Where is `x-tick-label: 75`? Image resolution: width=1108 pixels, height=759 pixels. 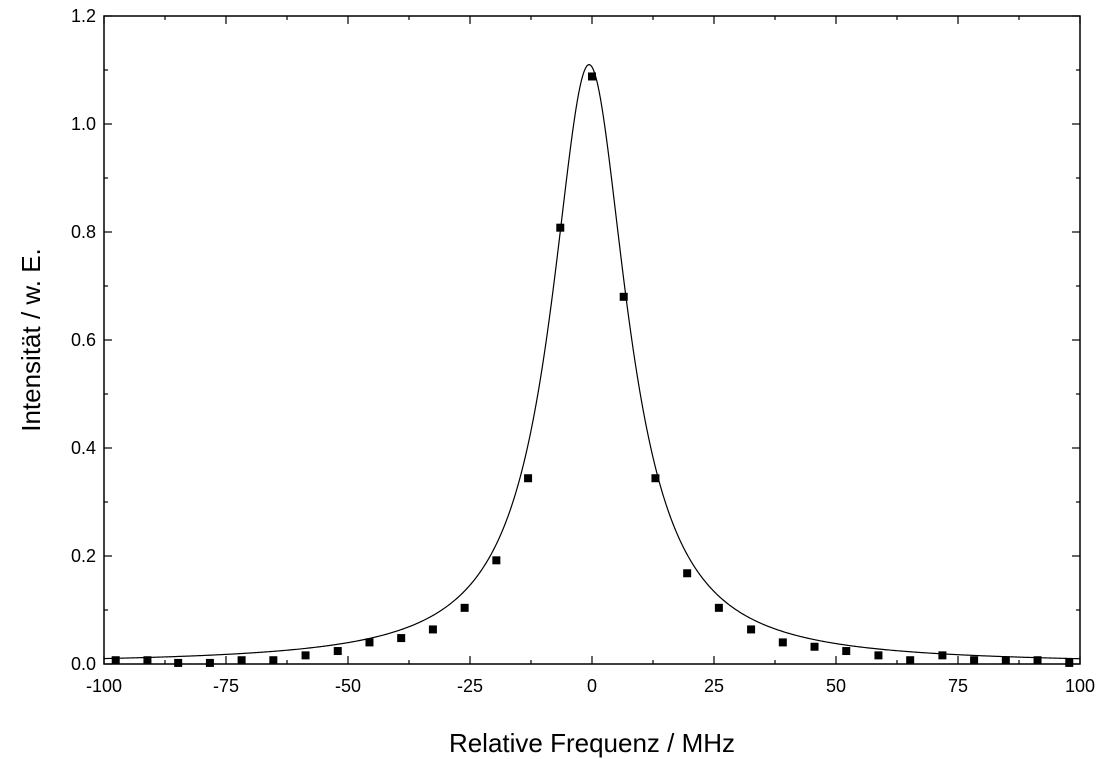 x-tick-label: 75 is located at coordinates (958, 686).